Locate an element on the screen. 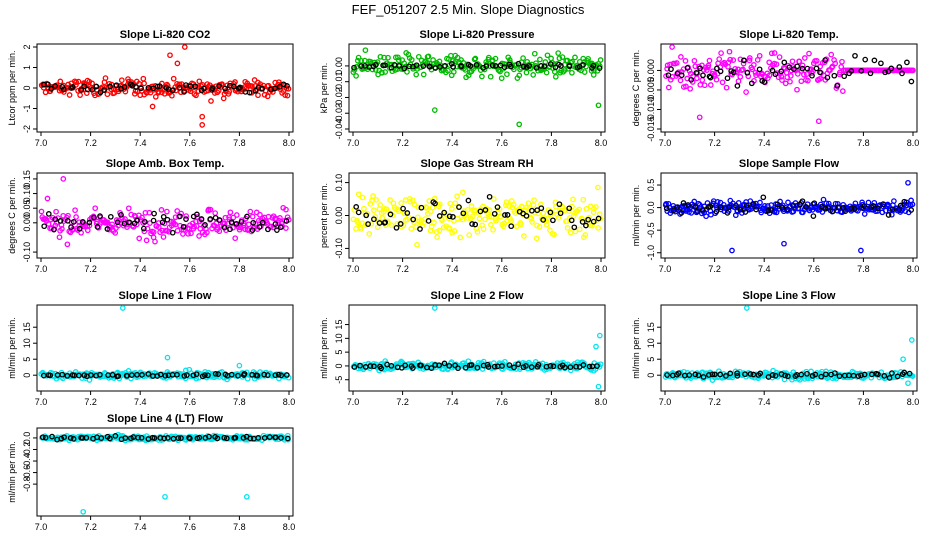  x-tick-label: 7.8 is located at coordinates (863, 402).